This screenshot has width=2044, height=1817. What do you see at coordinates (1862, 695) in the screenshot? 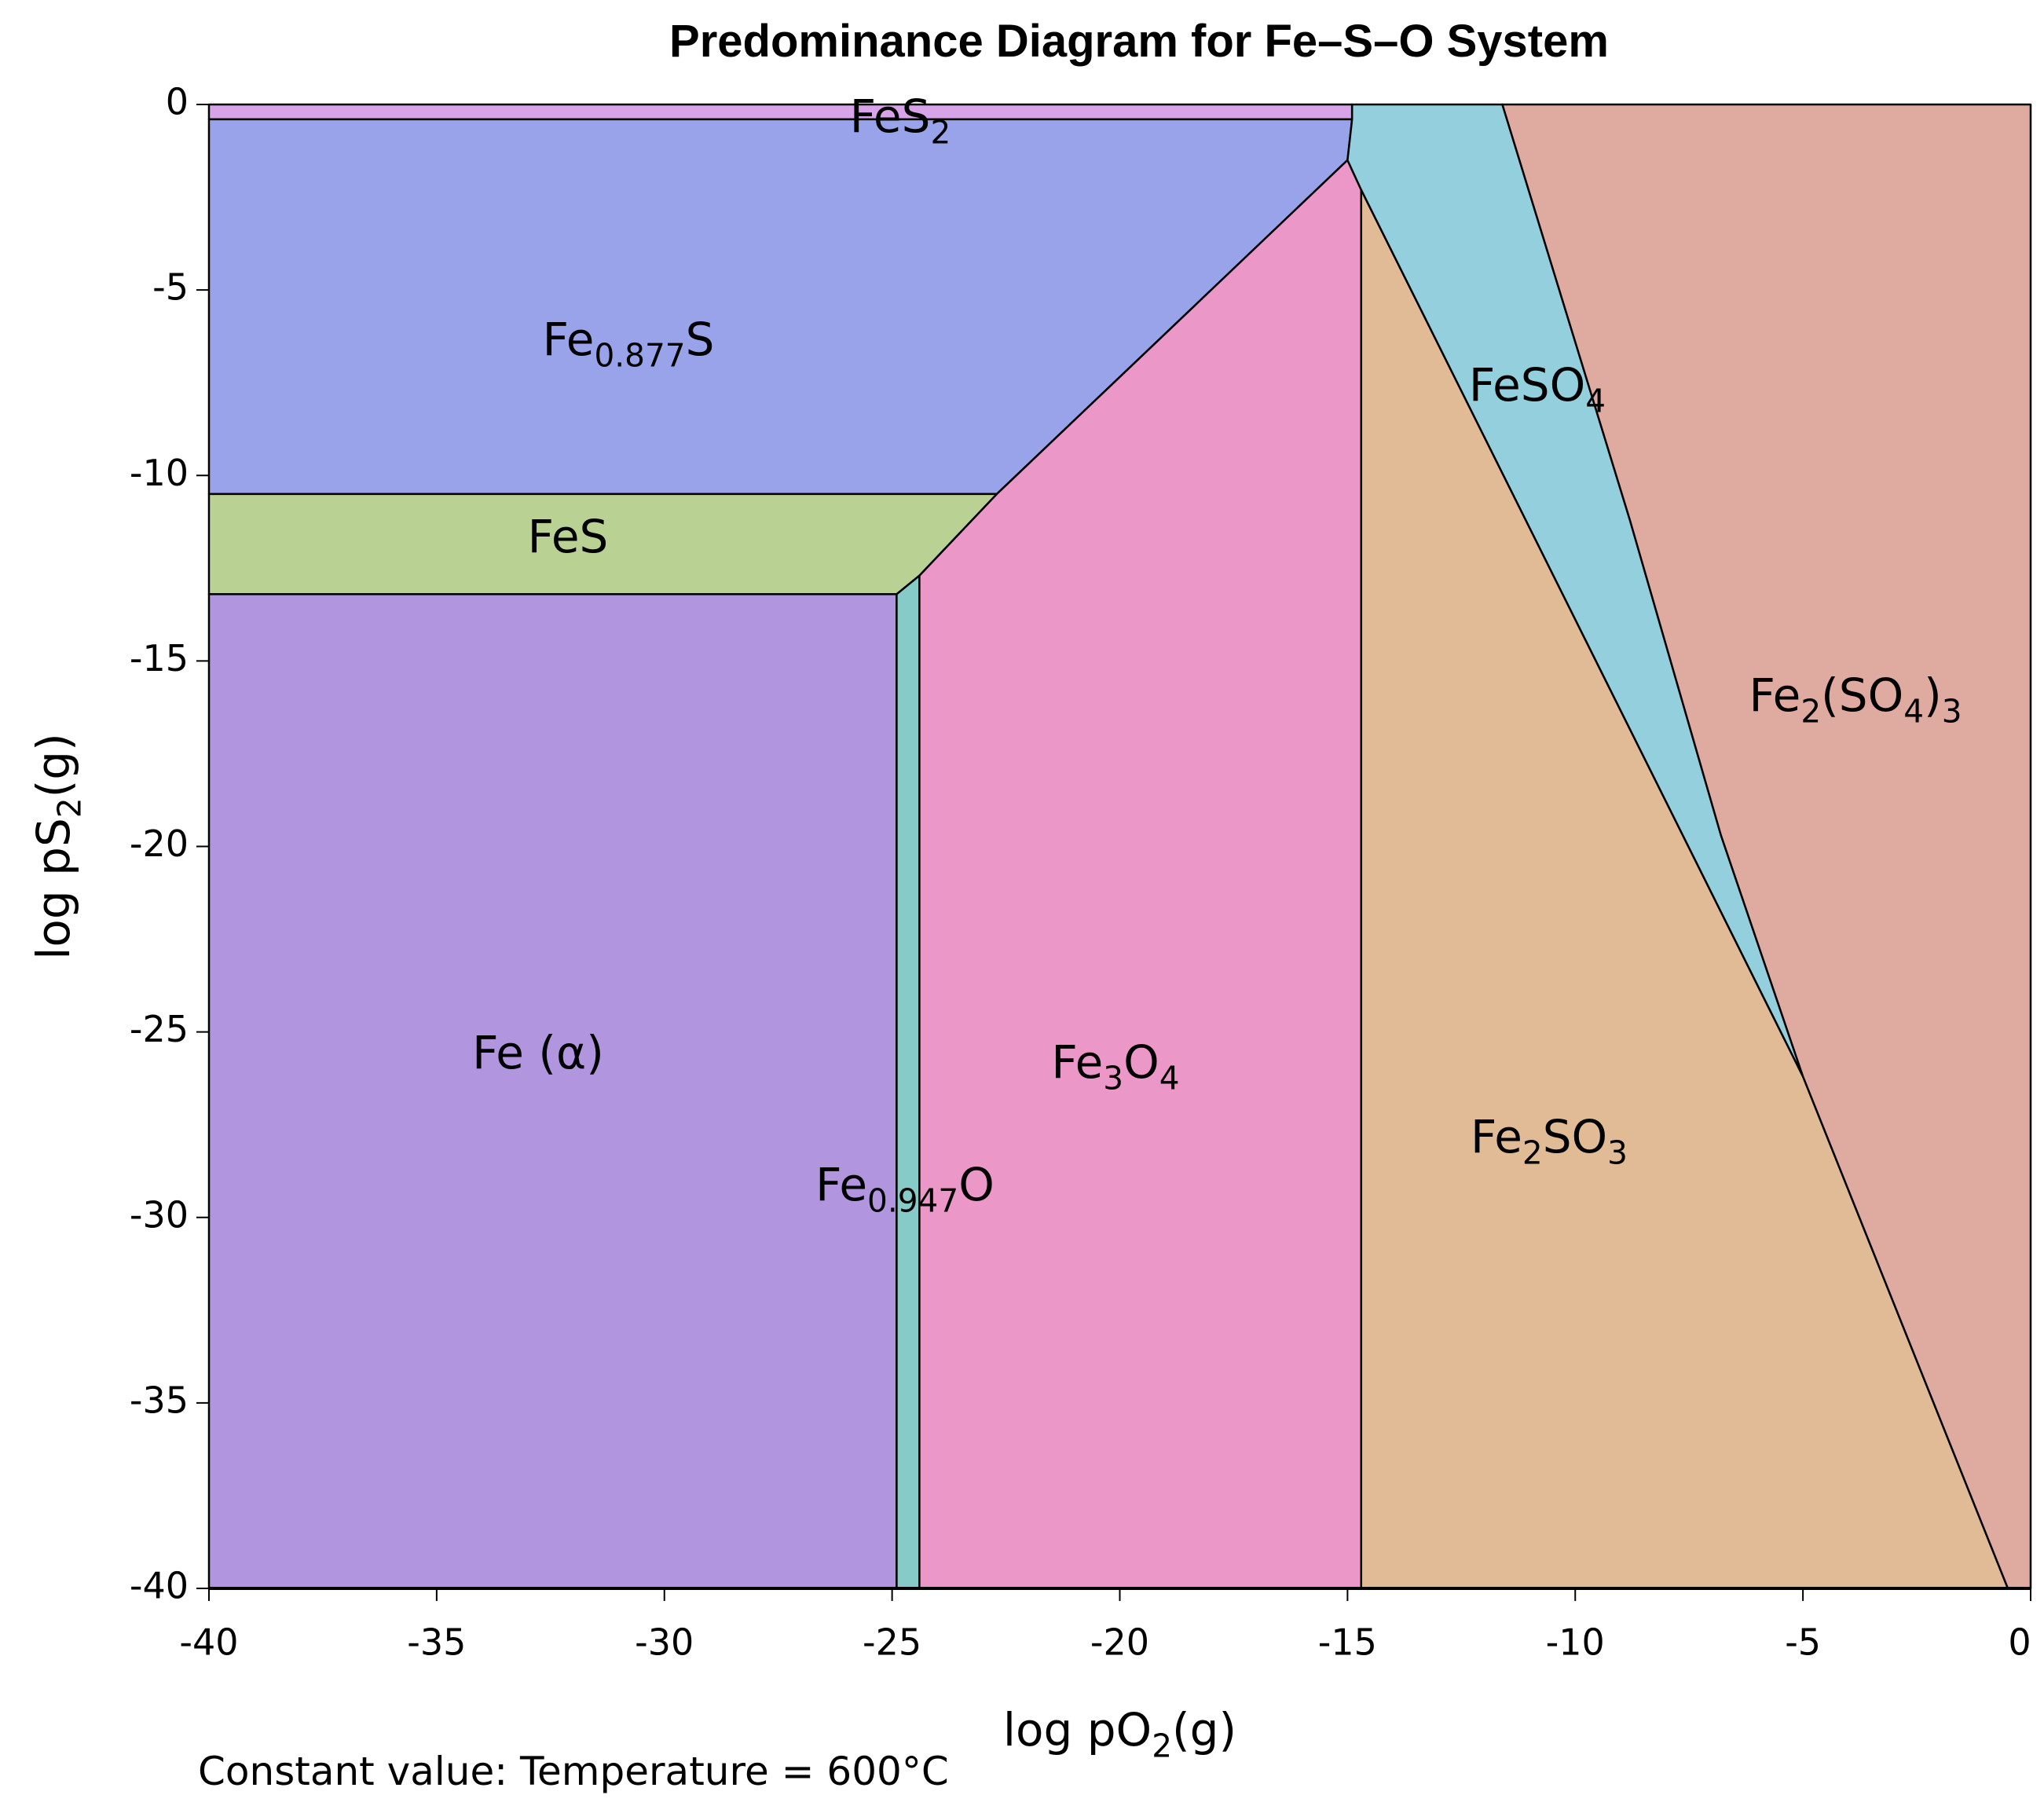
I see `text-part: (SO` at bounding box center [1862, 695].